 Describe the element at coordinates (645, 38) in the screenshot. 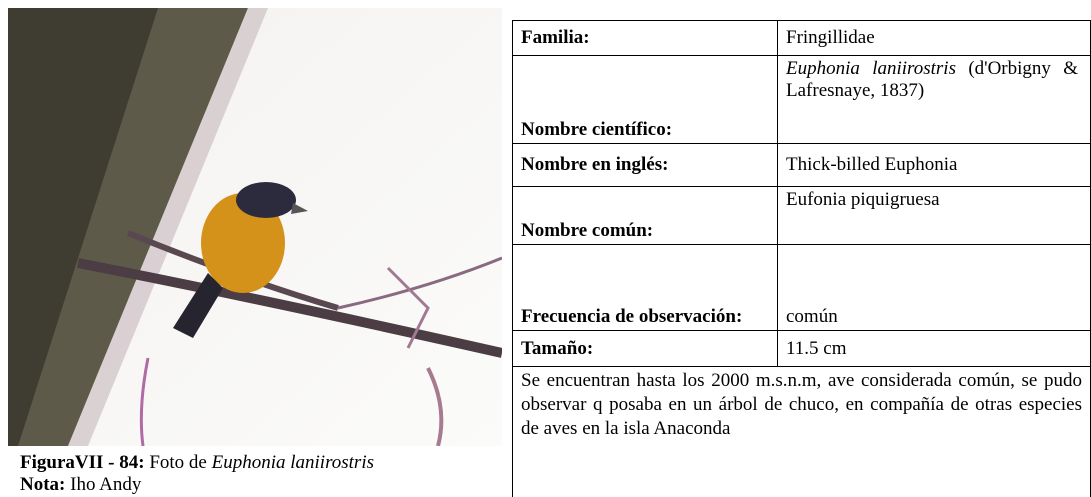

I see `label-cell: Familia:` at that location.